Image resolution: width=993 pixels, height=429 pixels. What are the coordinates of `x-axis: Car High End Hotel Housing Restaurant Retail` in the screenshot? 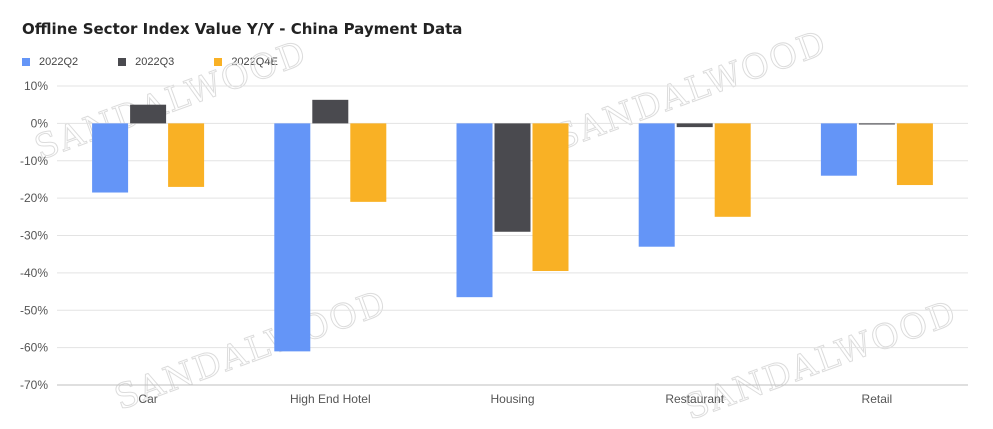 It's located at (515, 399).